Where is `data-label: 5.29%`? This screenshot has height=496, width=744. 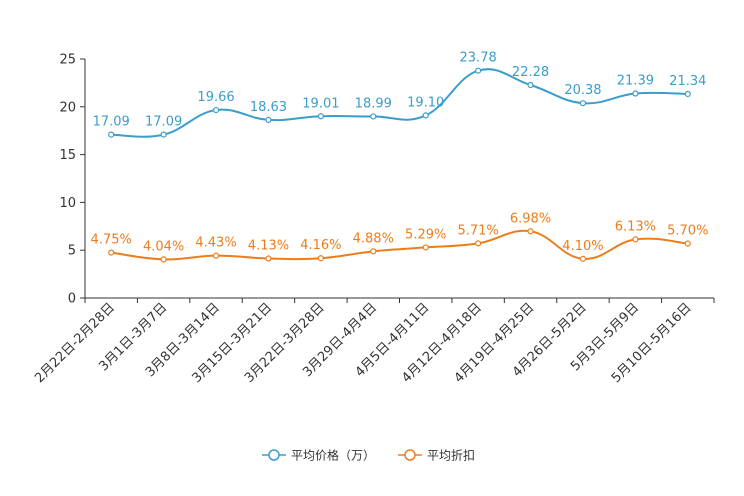 data-label: 5.29% is located at coordinates (425, 234).